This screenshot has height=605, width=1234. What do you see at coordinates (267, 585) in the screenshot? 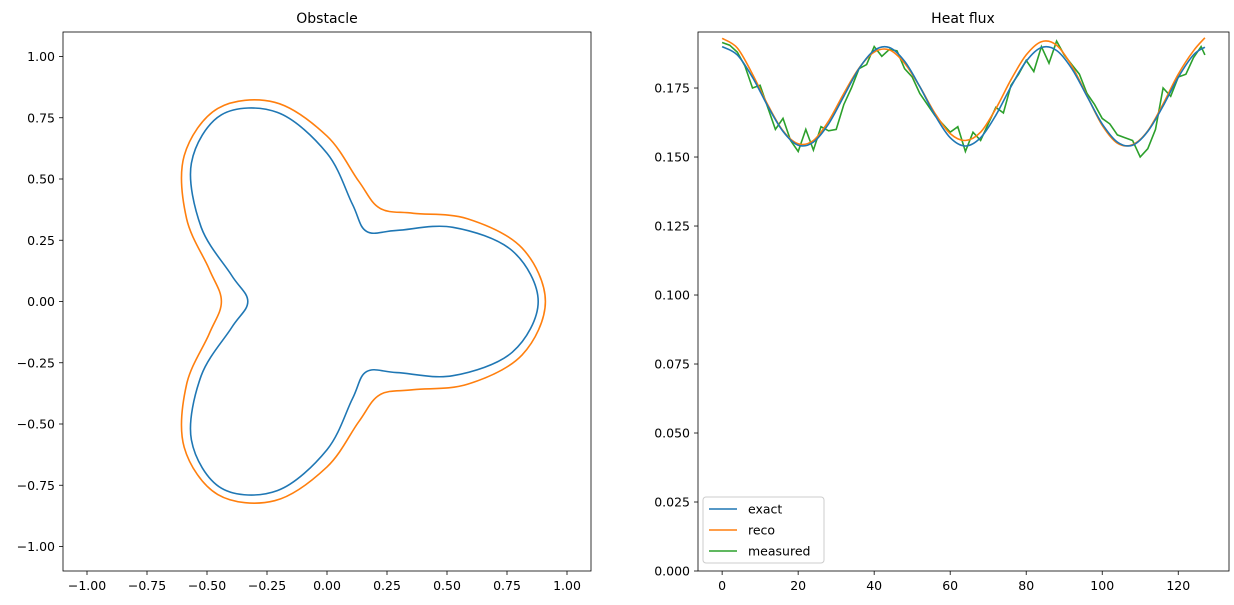
I see `x-tick-label: −0.25` at bounding box center [267, 585].